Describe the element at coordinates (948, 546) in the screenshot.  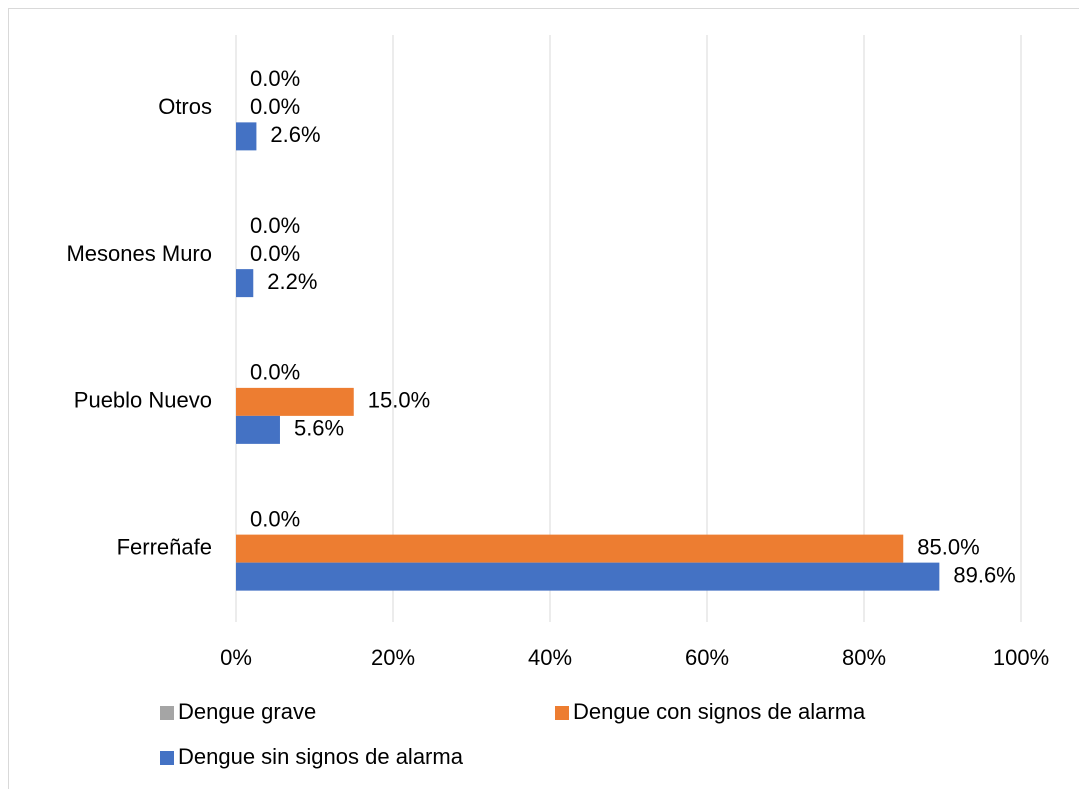
I see `data-label: 85.0%` at that location.